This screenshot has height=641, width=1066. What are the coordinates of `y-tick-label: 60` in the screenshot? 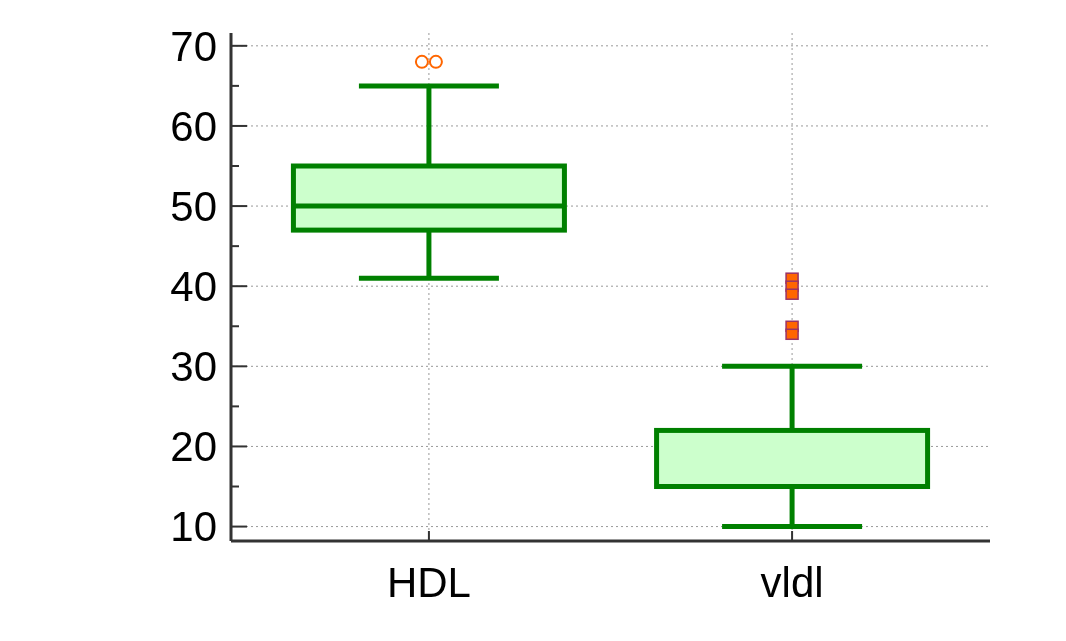 It's located at (193, 126).